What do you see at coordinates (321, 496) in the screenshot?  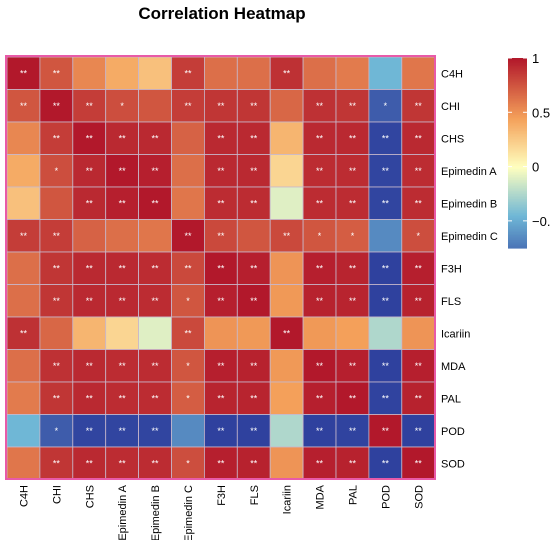 I see `column-label: MDA` at bounding box center [321, 496].